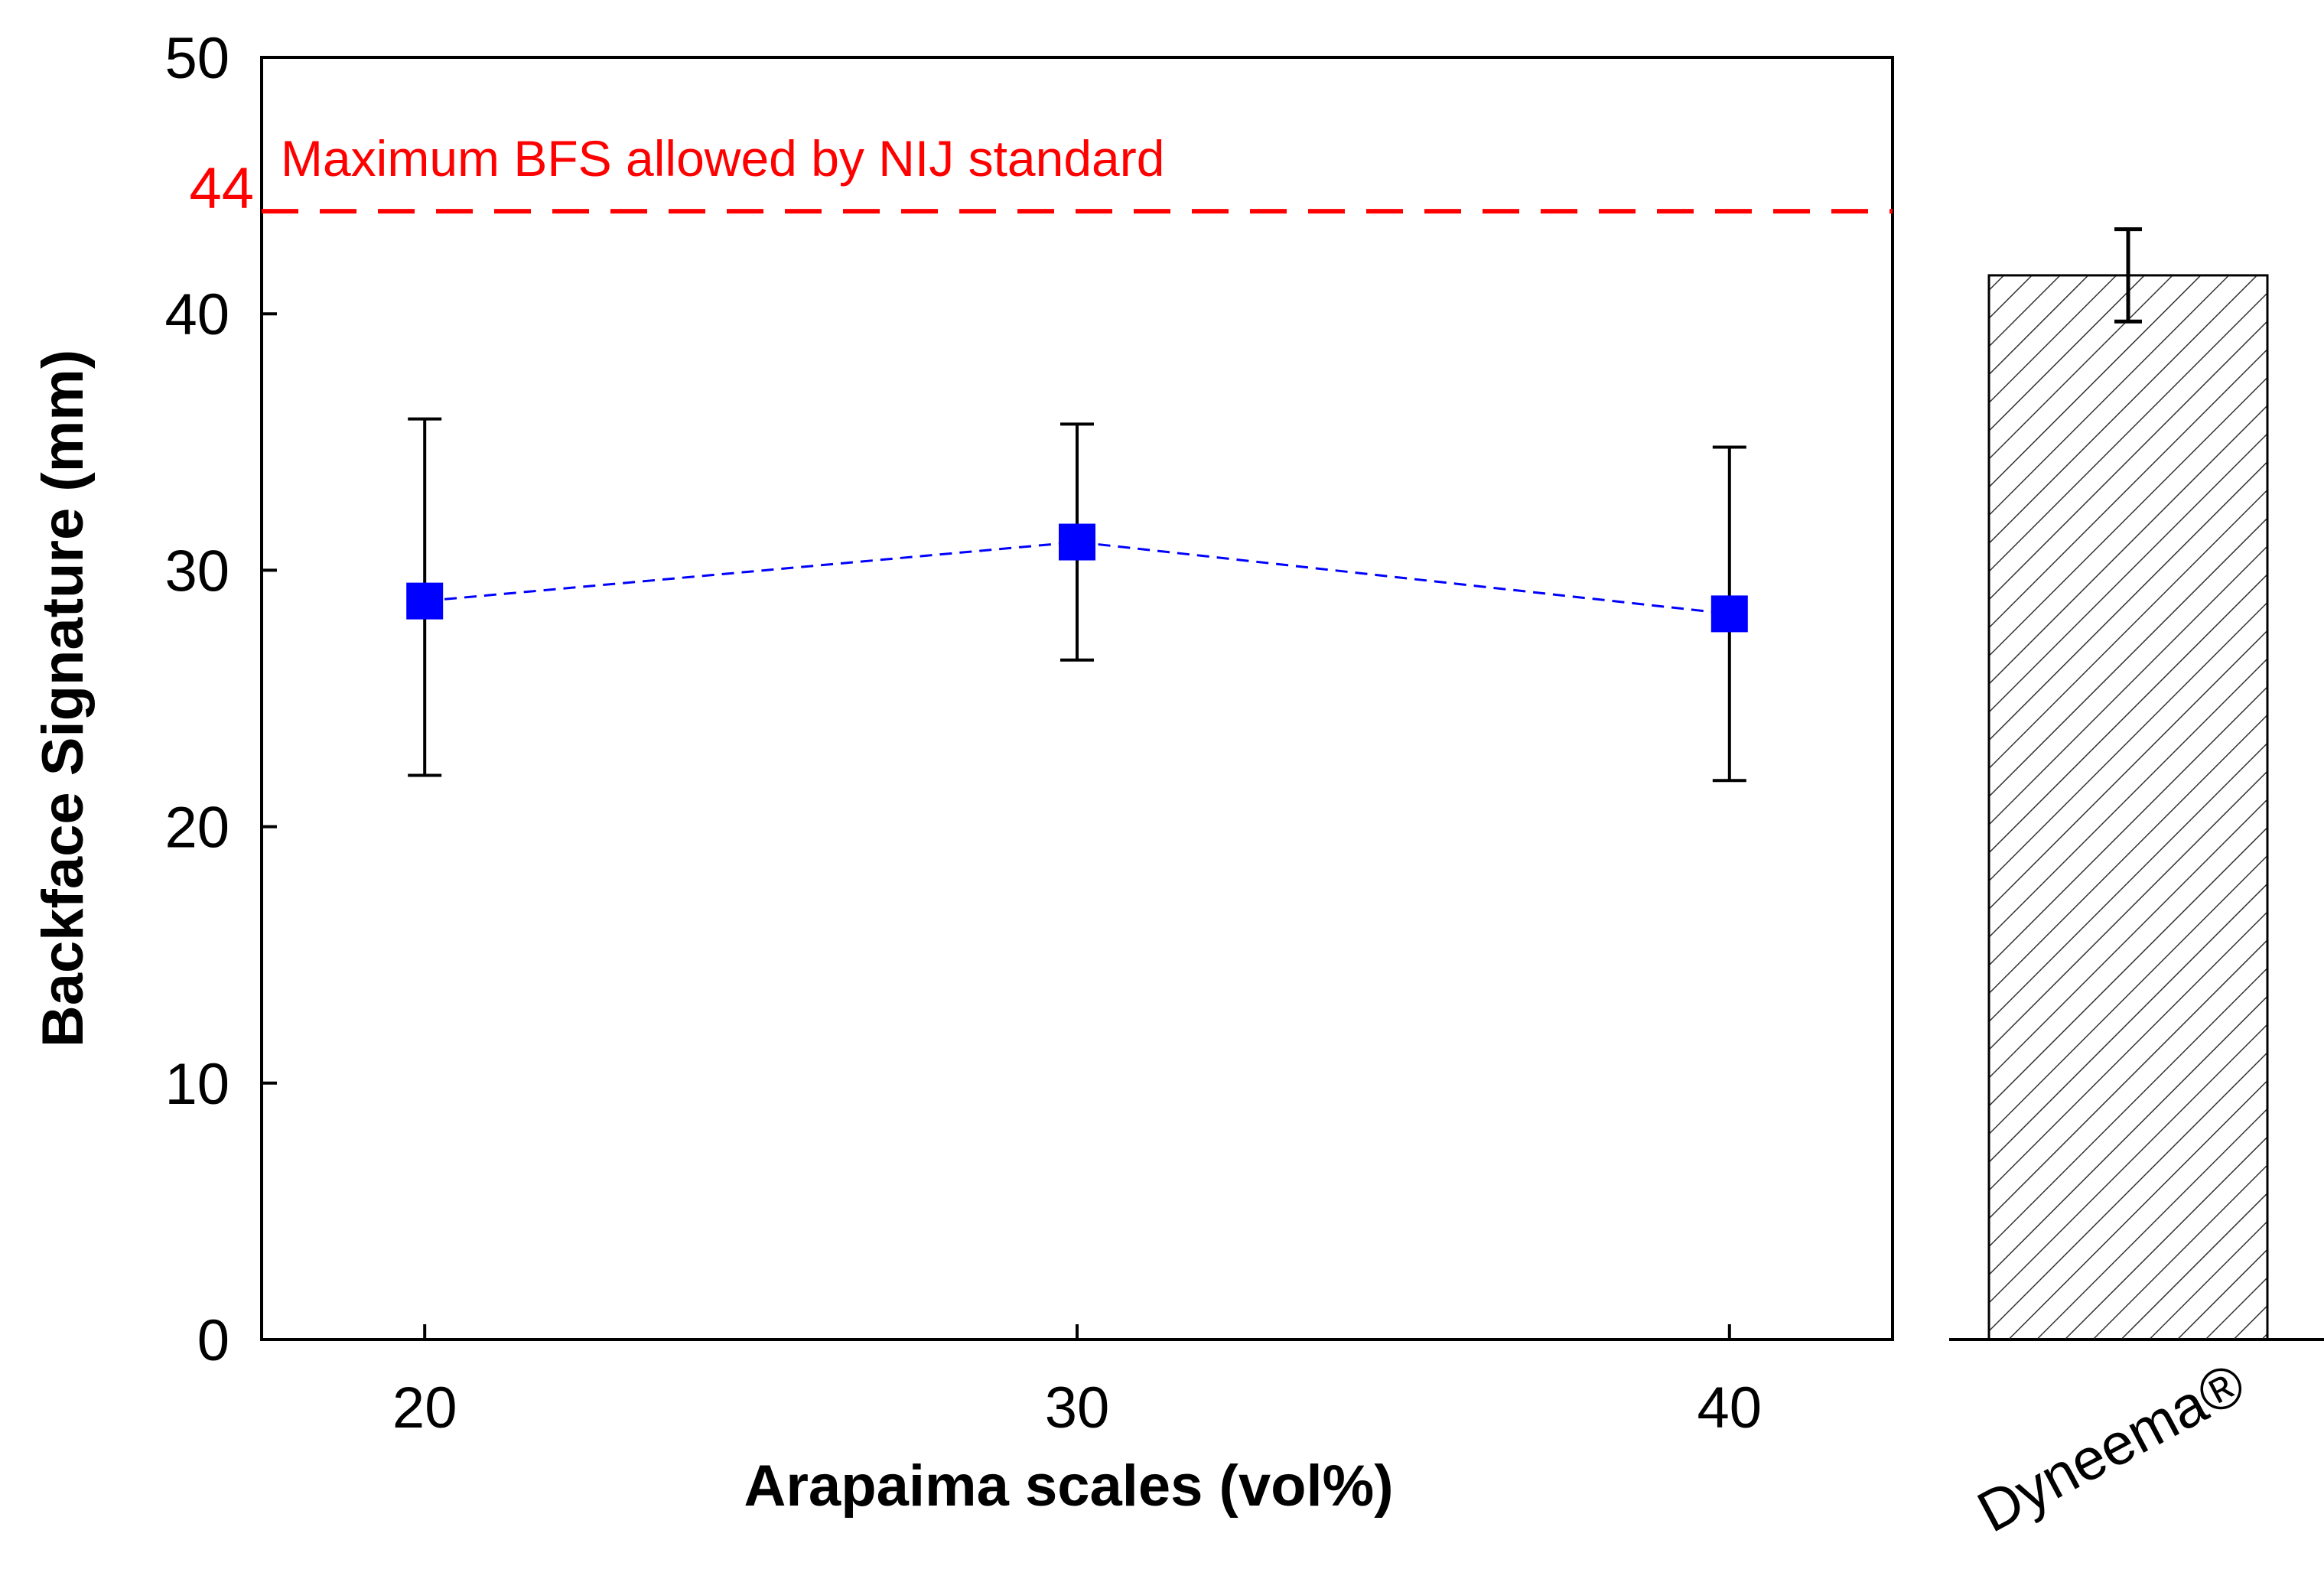 The image size is (2324, 1579). I want to click on comparison-category-label: Dyneema®, so click(2112, 1447).